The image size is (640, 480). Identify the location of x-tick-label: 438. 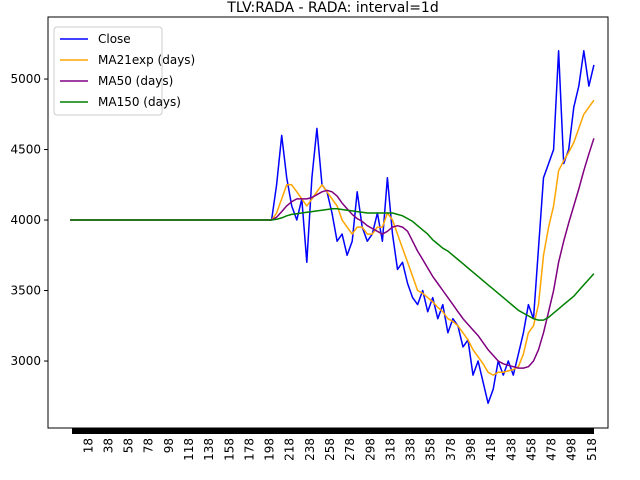
(511, 449).